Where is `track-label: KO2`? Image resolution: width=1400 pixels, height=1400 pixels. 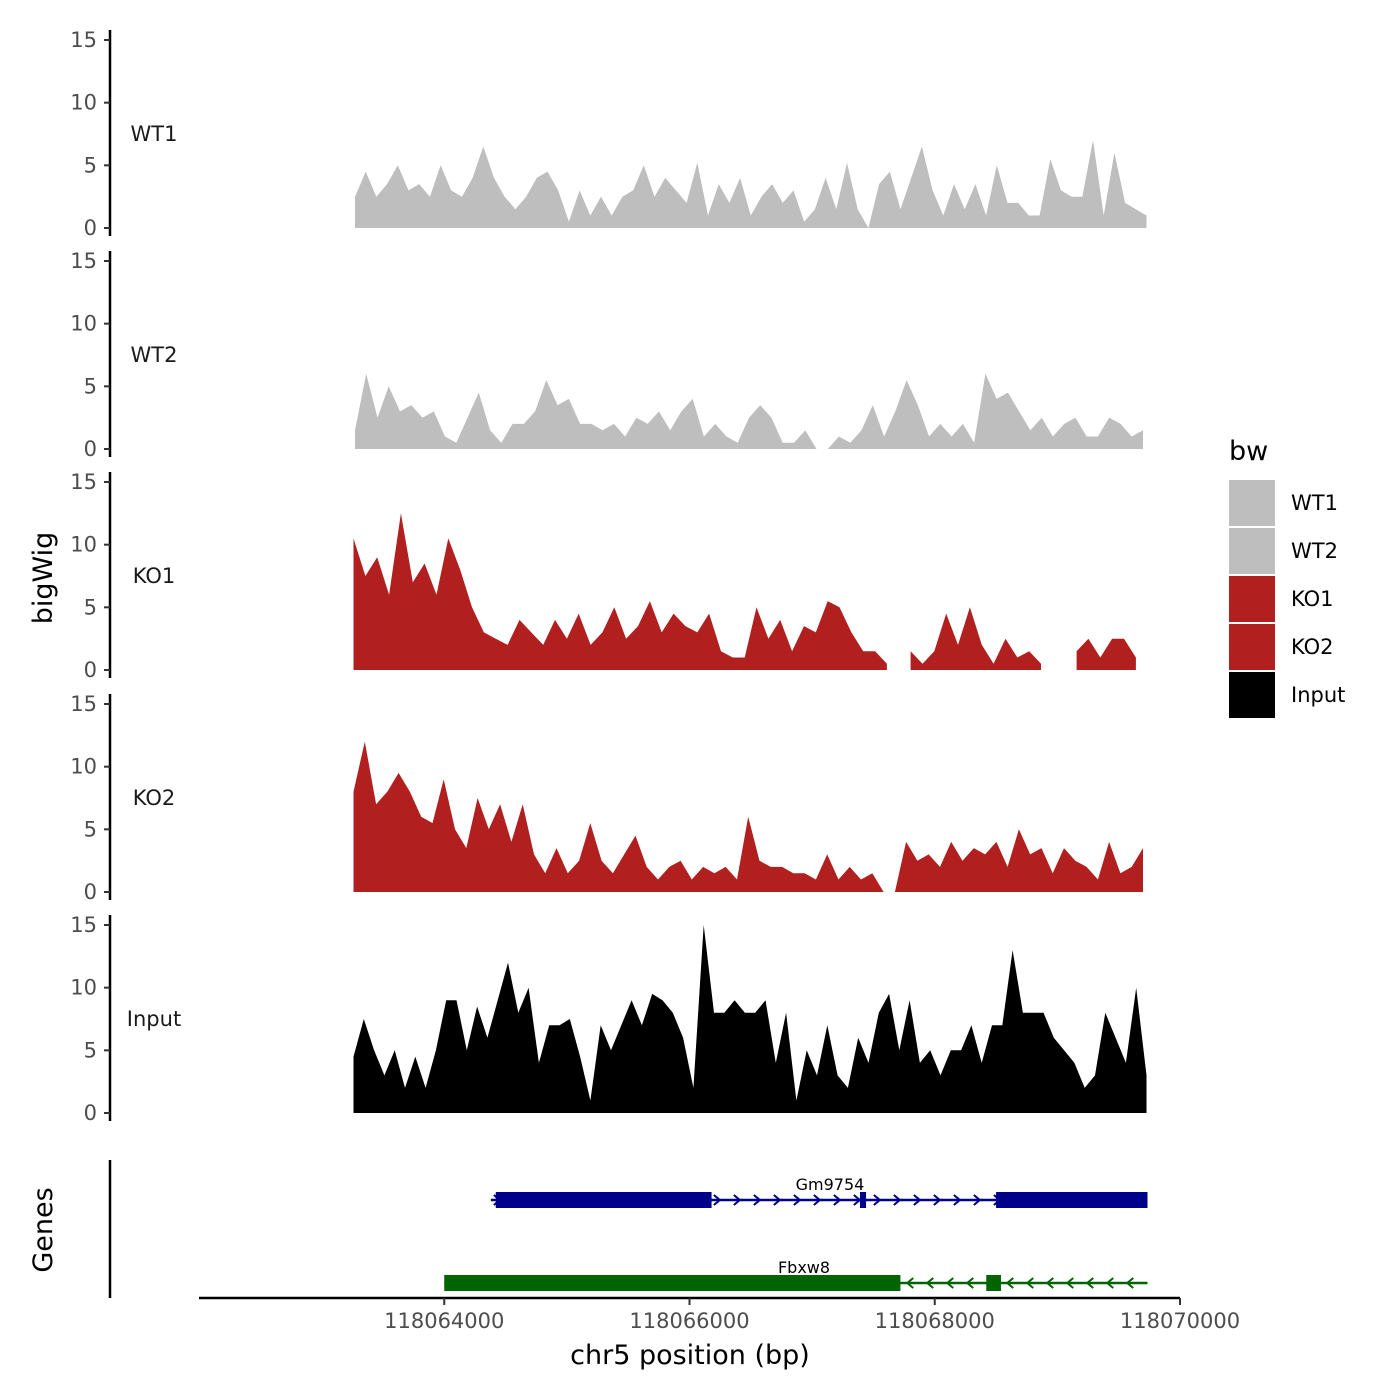 track-label: KO2 is located at coordinates (154, 798).